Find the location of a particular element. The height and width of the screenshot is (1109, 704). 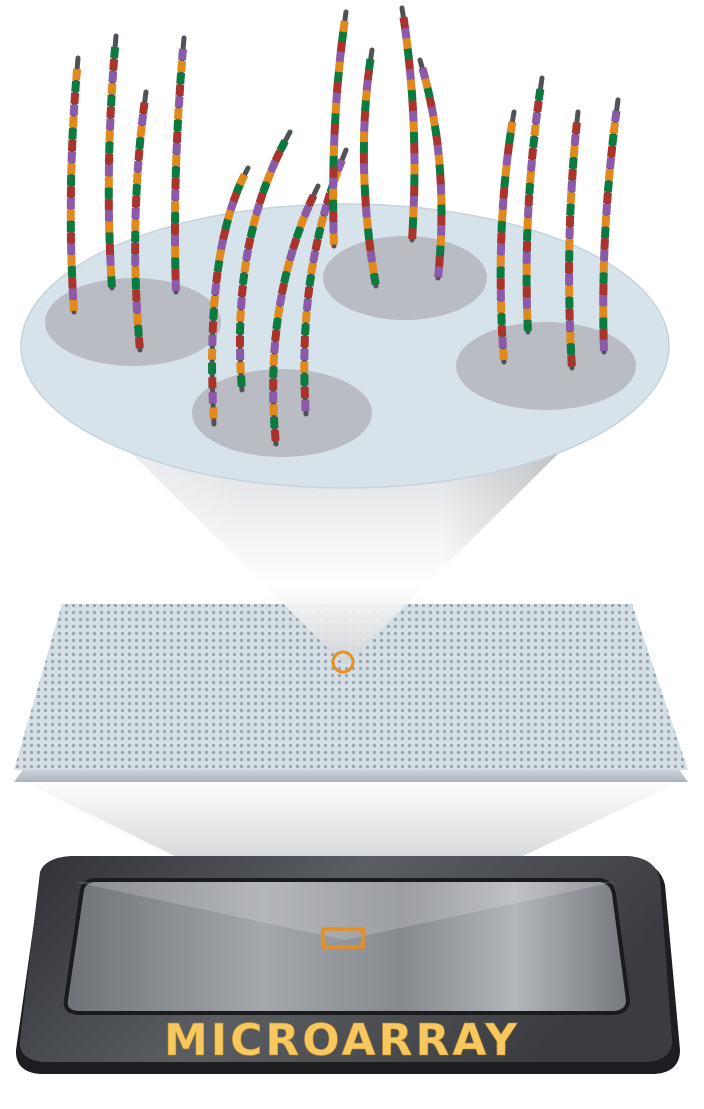

rectangle-marker-icon is located at coordinates (343, 938).